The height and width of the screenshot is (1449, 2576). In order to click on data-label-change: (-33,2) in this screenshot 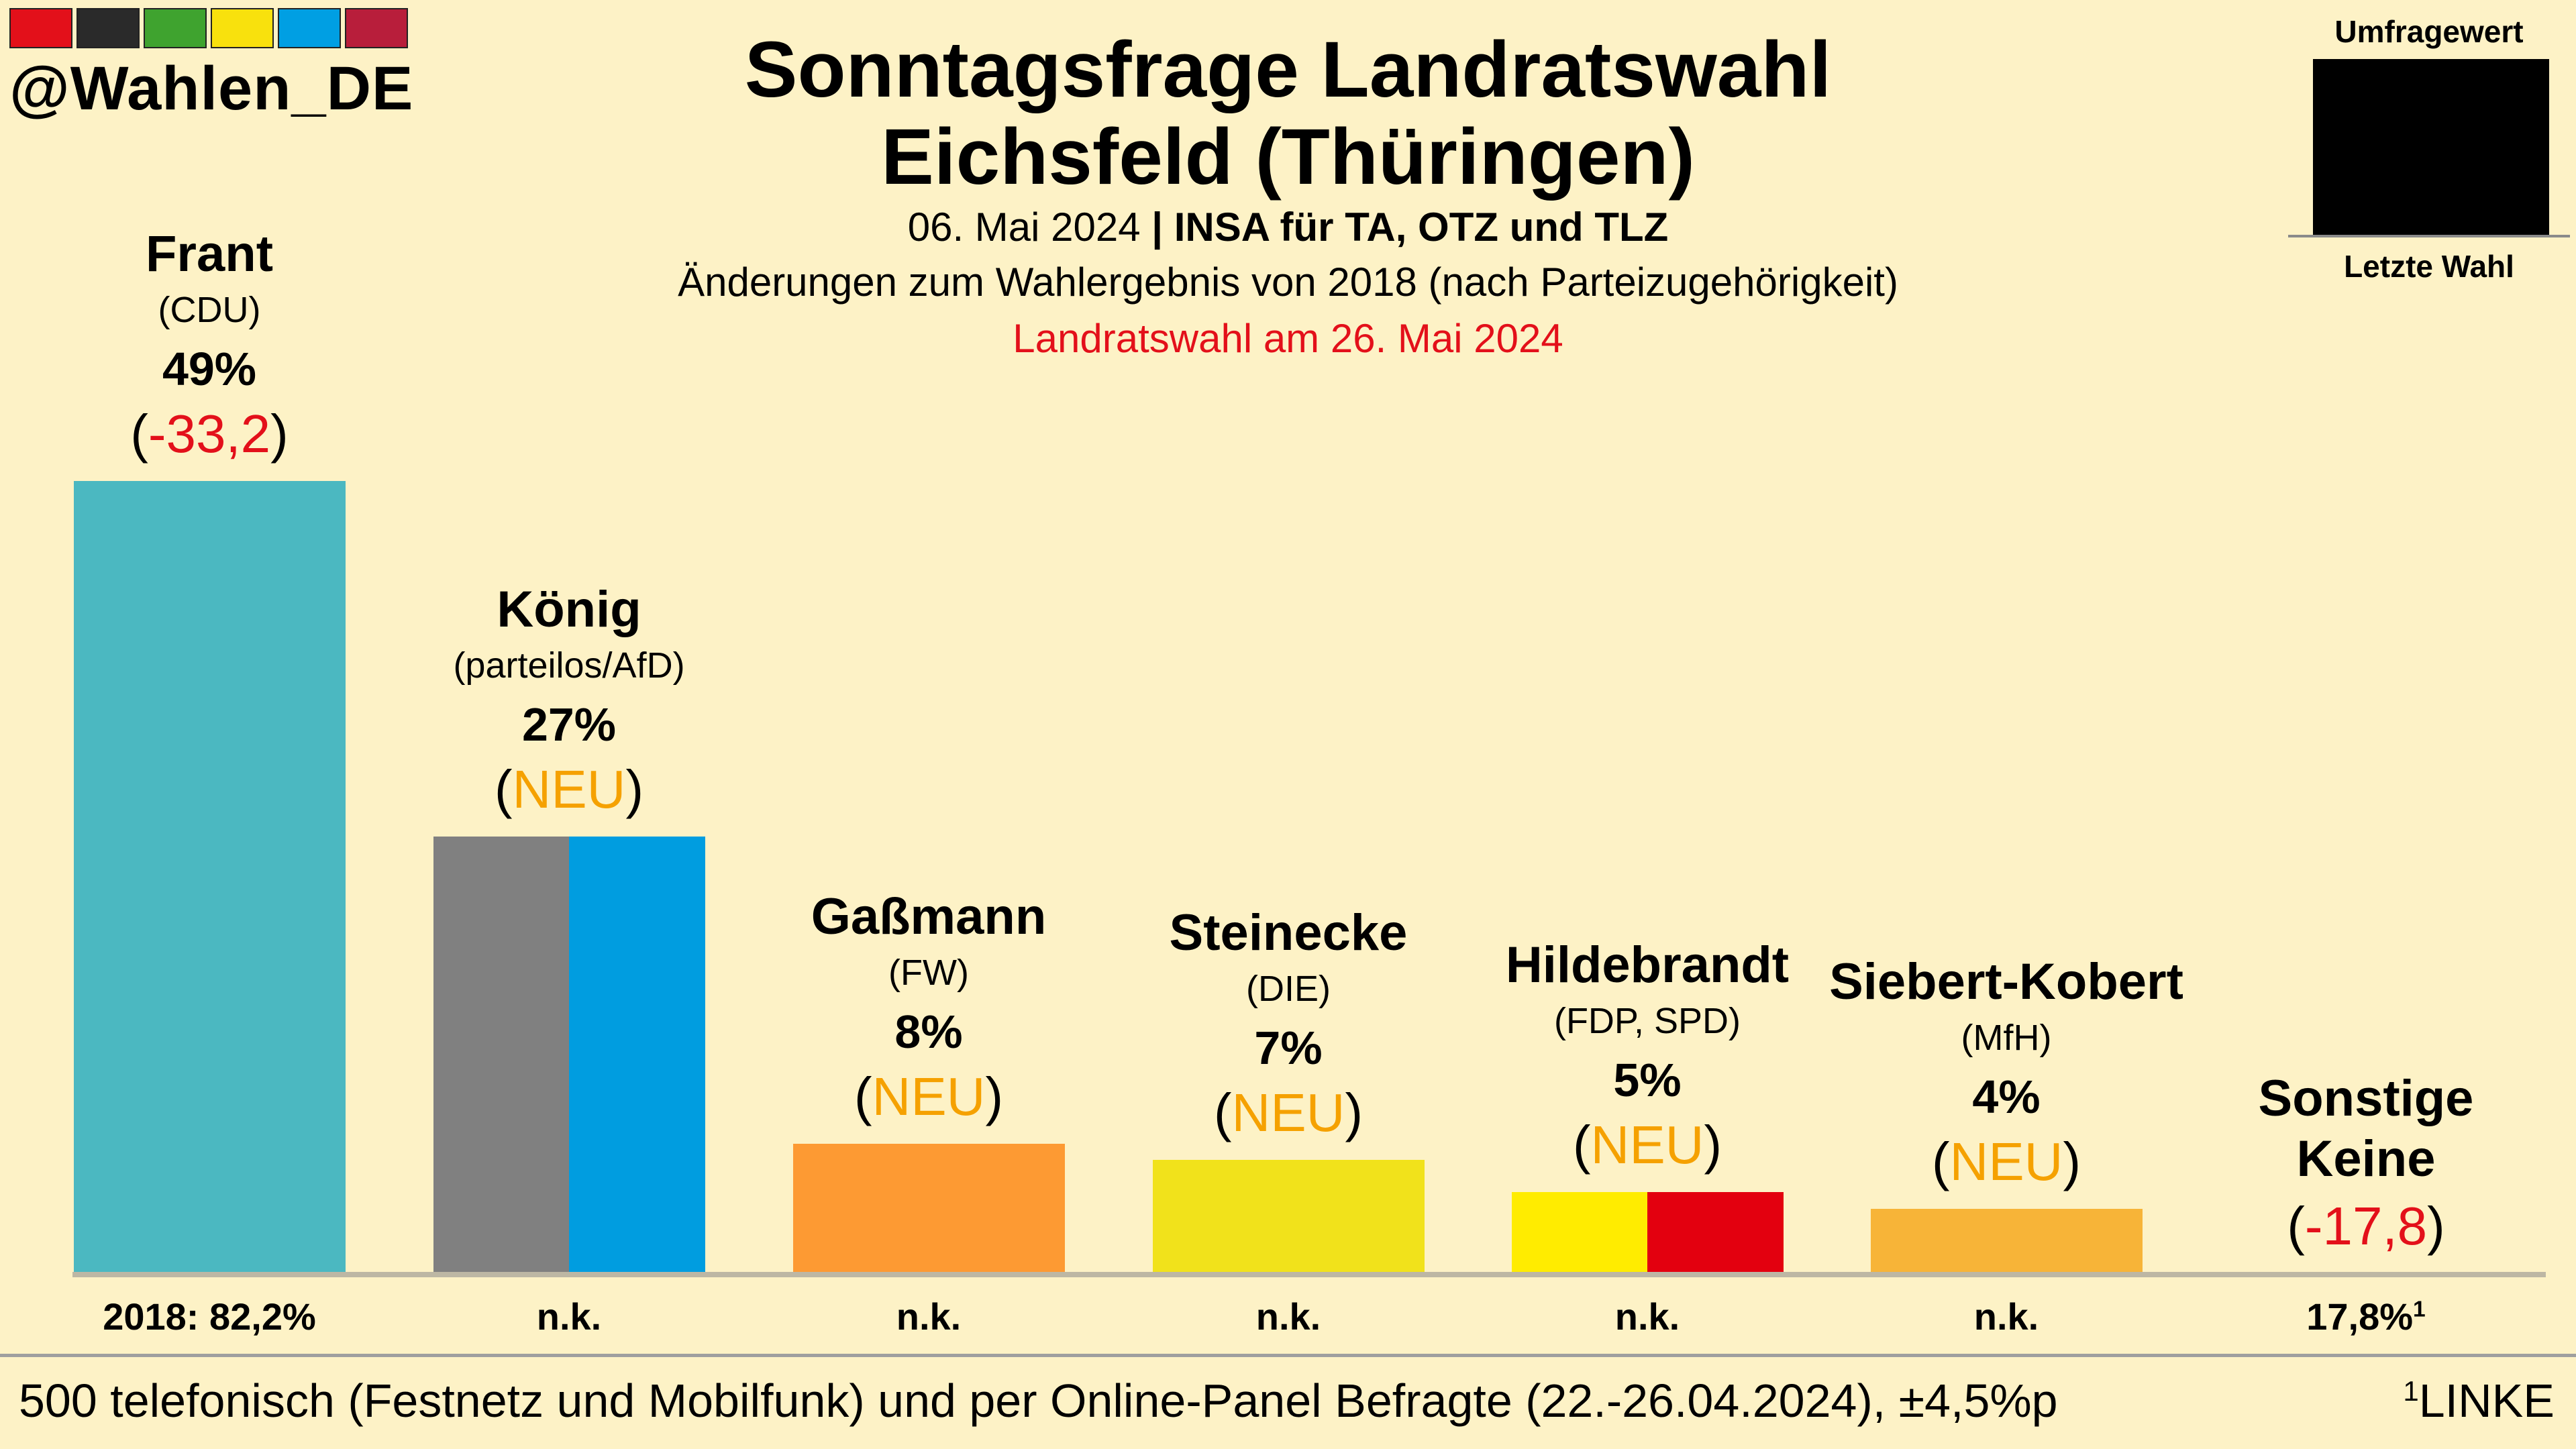, I will do `click(209, 434)`.